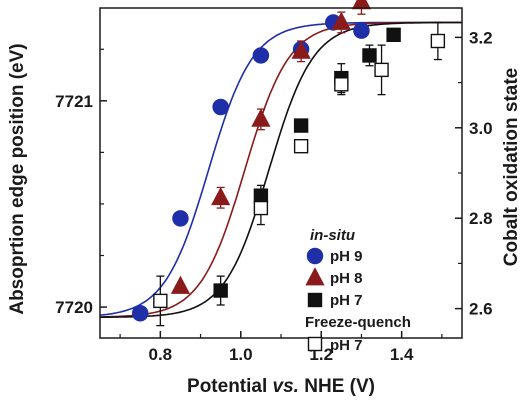  Describe the element at coordinates (332, 235) in the screenshot. I see `legend-group-title-in-situ: in-situ` at that location.